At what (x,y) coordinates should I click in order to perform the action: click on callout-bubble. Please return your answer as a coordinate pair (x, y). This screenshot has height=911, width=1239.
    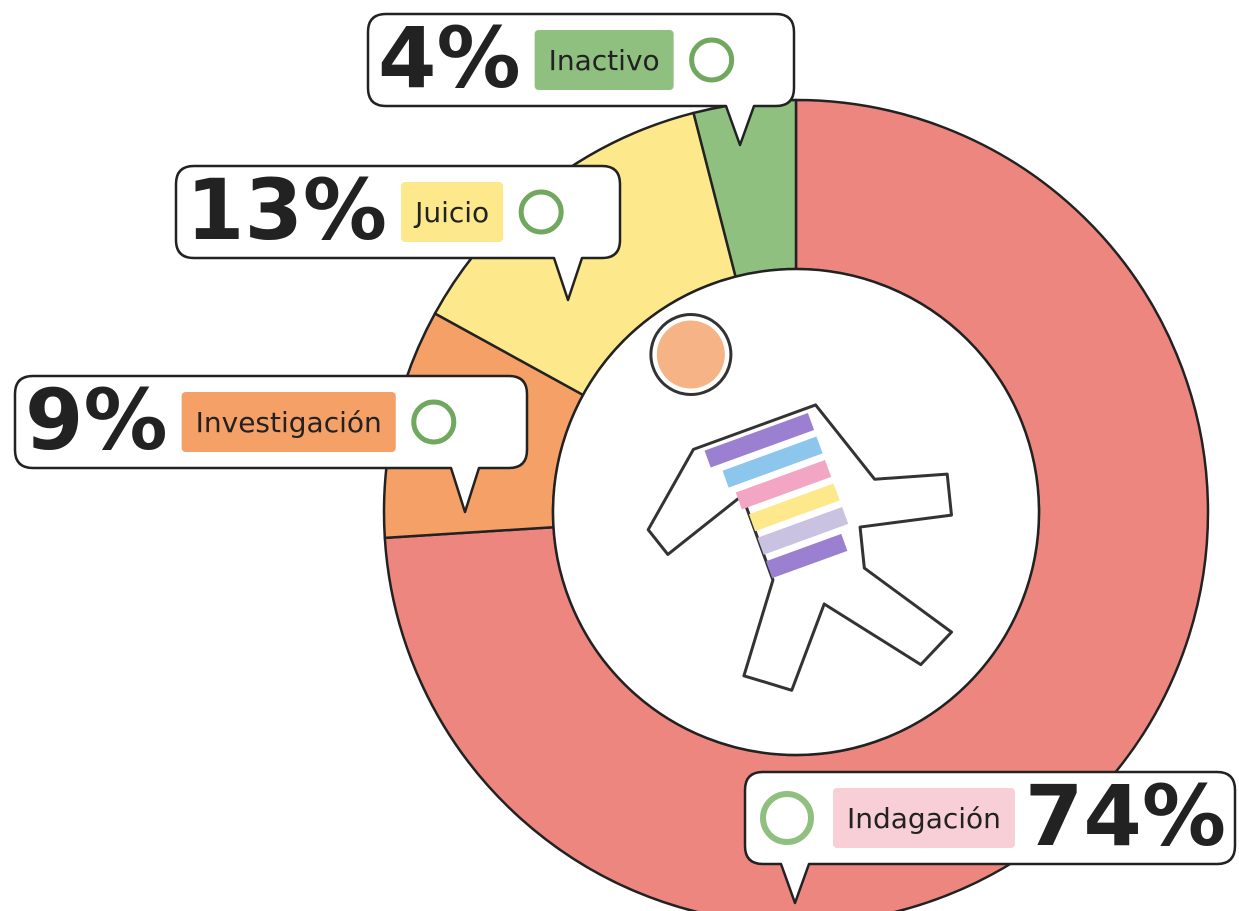
    Looking at the image, I should click on (398, 233).